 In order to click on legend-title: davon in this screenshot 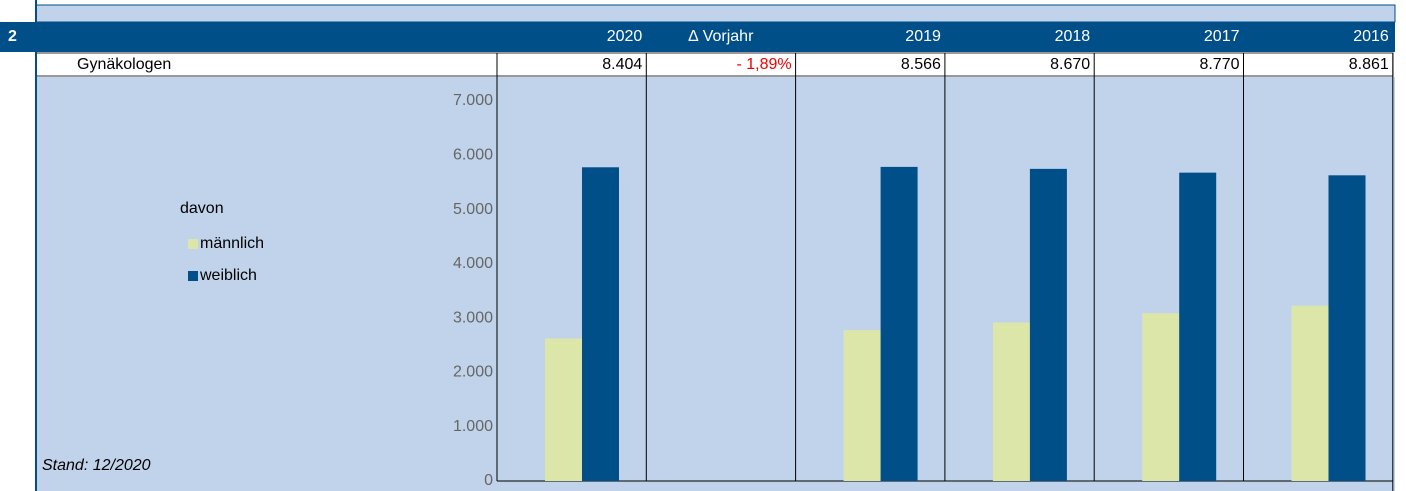, I will do `click(202, 208)`.